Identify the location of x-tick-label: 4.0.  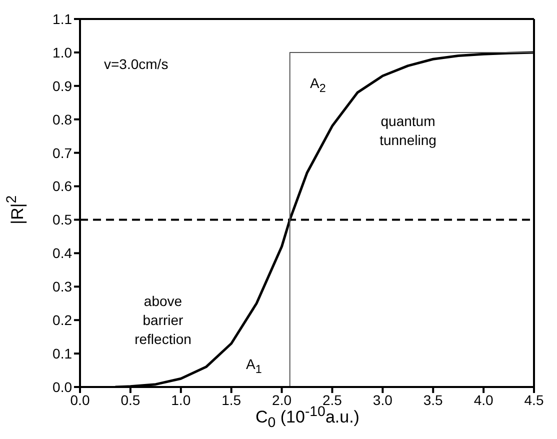
(484, 400).